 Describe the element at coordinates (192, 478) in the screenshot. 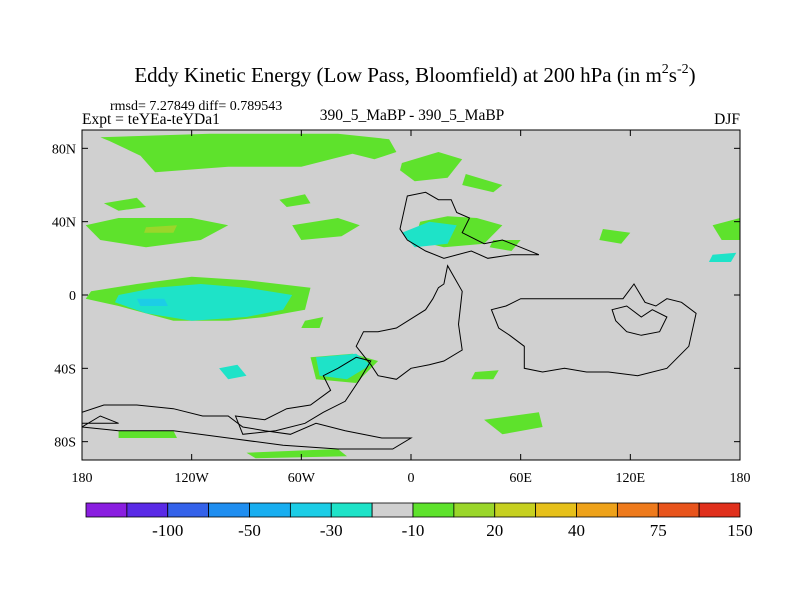

I see `x-tick-label: 120W` at that location.